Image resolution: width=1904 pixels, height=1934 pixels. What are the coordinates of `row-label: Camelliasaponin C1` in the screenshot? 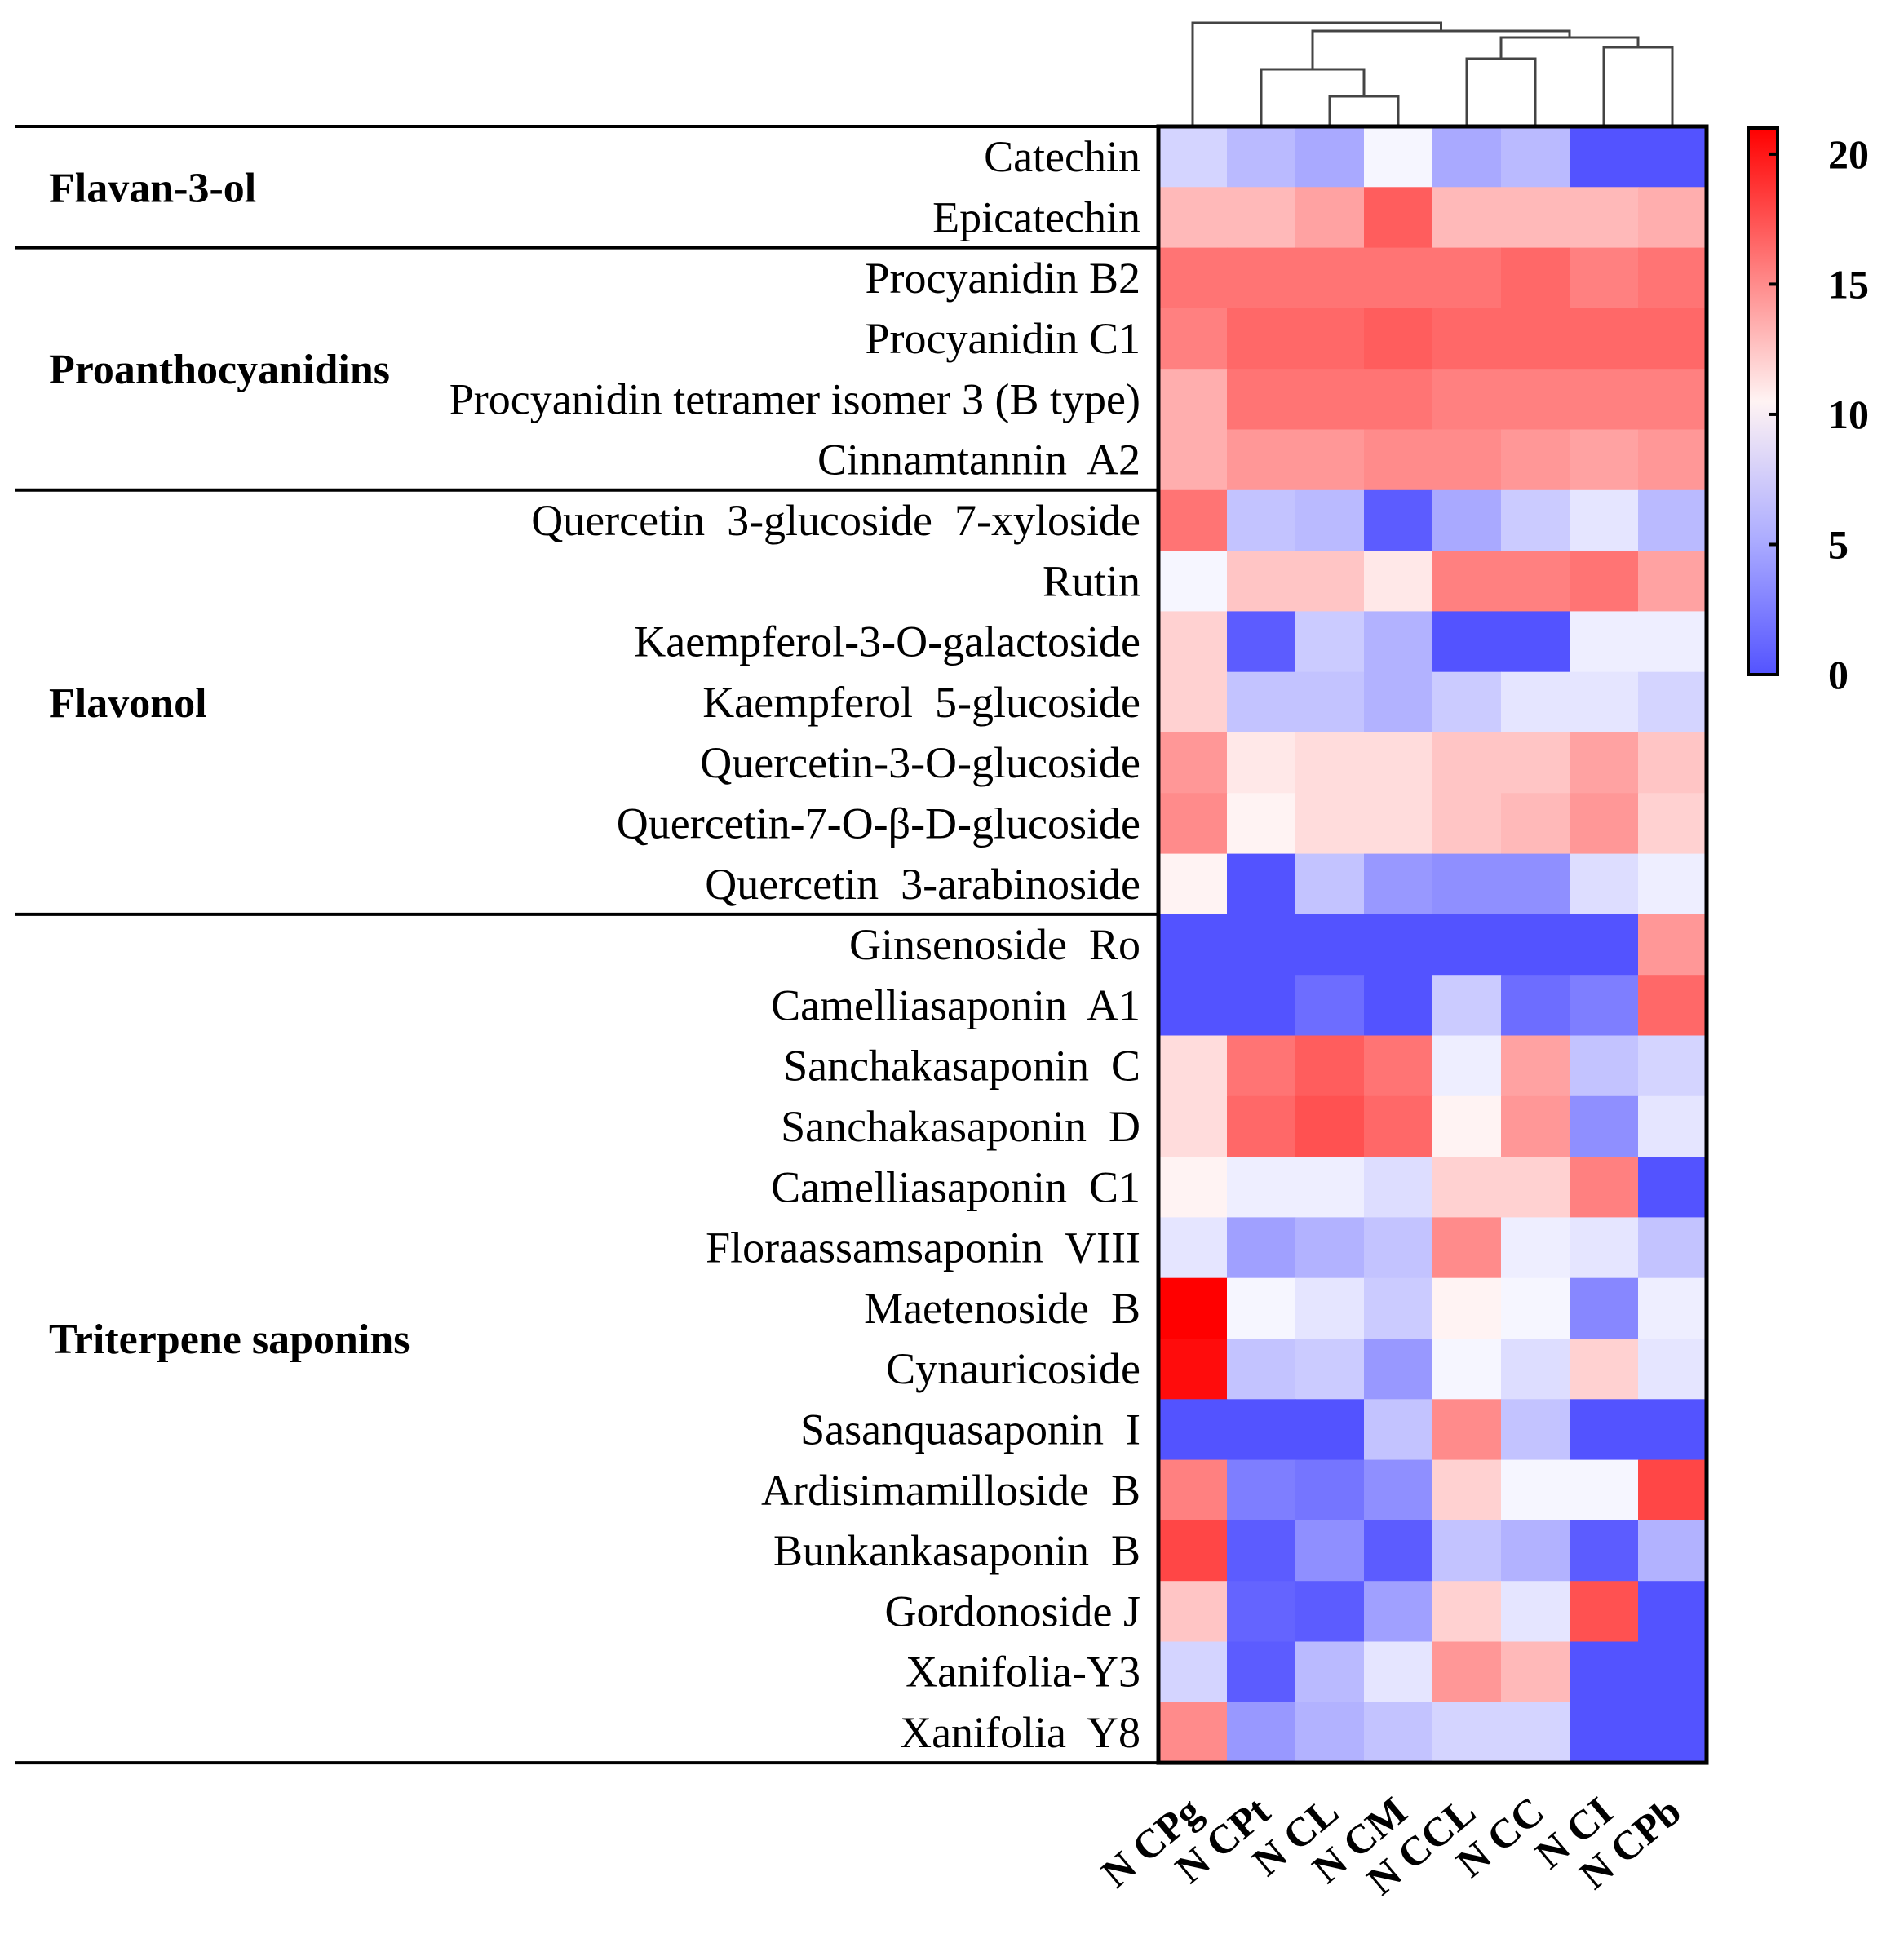 It's located at (956, 1187).